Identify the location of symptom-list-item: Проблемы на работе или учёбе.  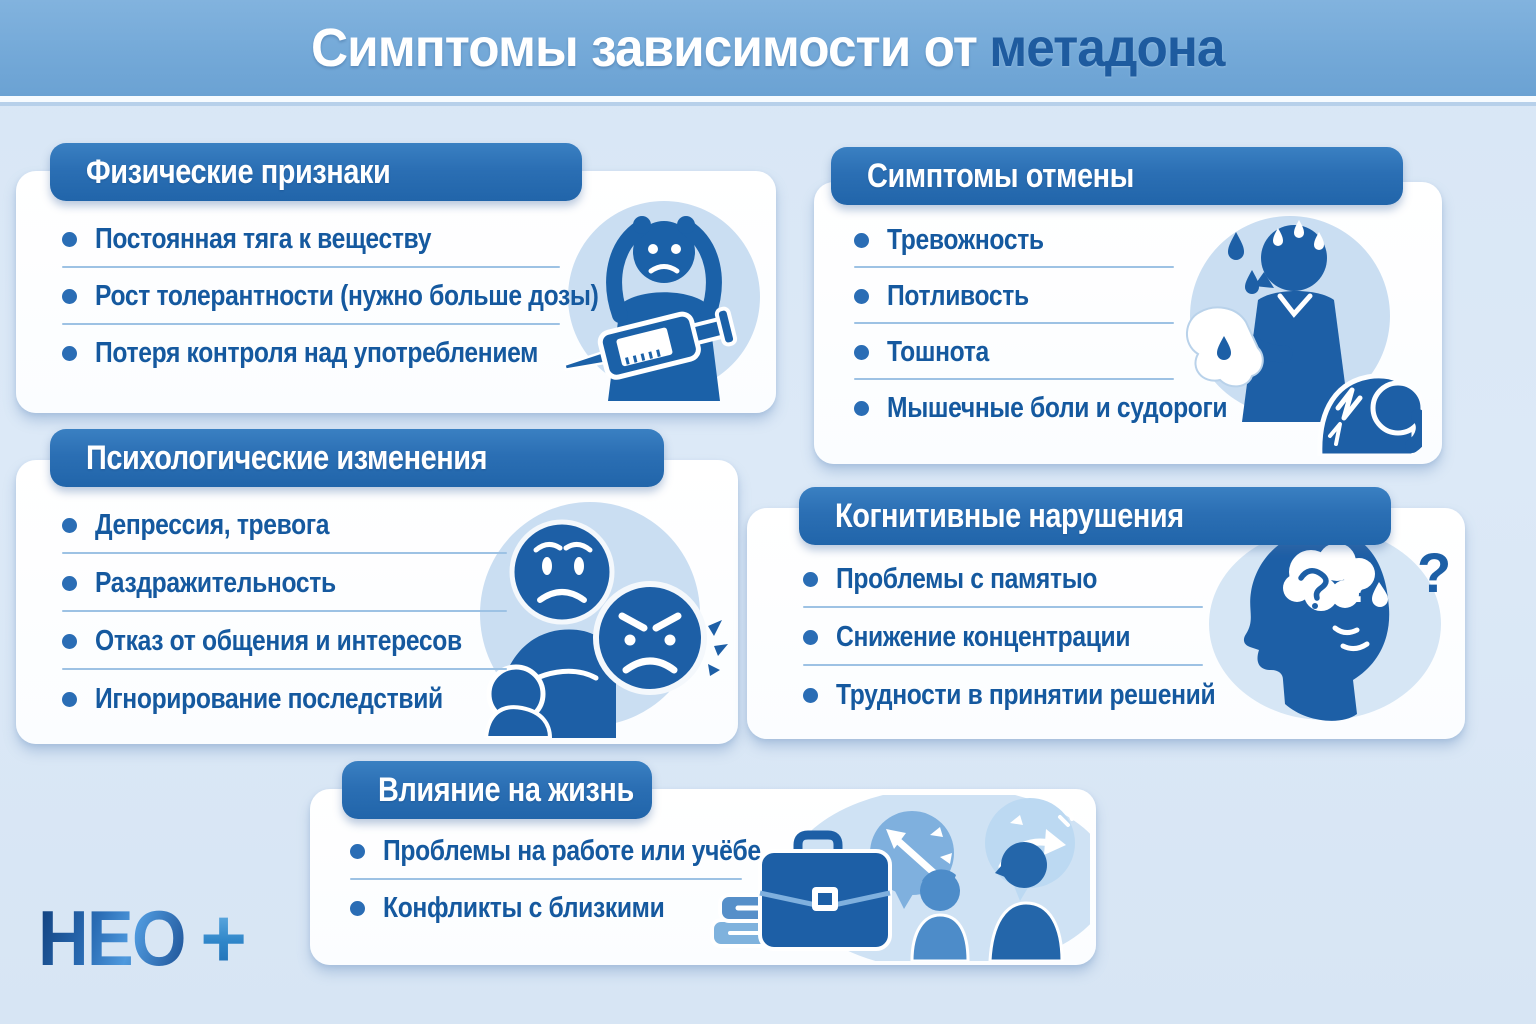
(723, 851).